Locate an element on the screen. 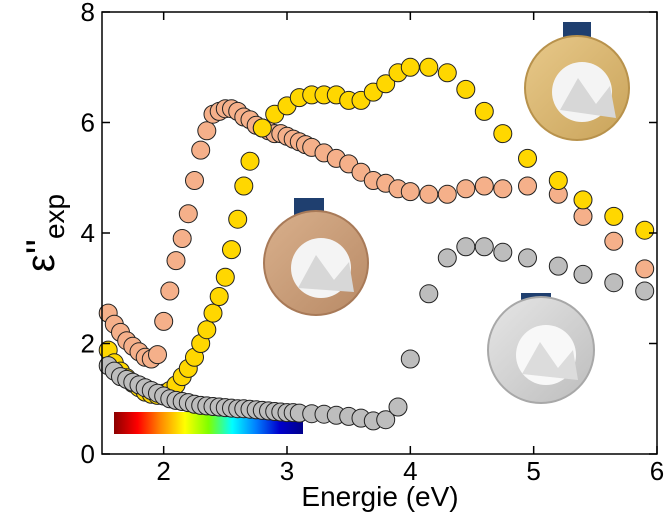  x-tick-label: 3 is located at coordinates (287, 471).